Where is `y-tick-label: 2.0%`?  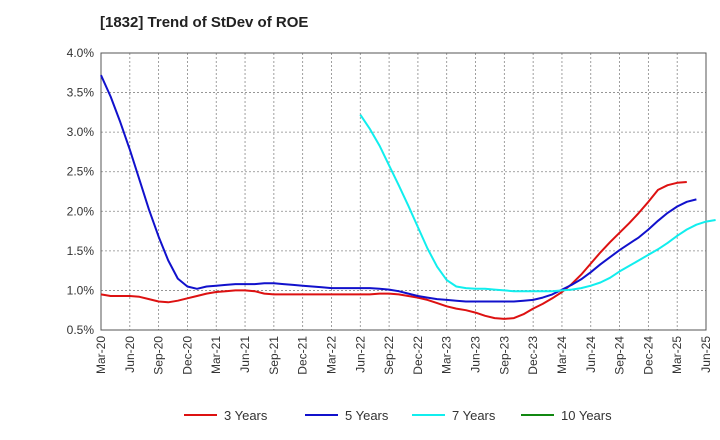
y-tick-label: 2.0% is located at coordinates (81, 211).